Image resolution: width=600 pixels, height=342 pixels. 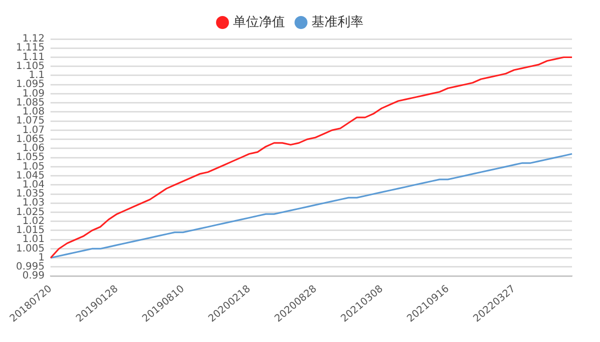 What do you see at coordinates (33, 166) in the screenshot?
I see `y-tick-label: 1.05` at bounding box center [33, 166].